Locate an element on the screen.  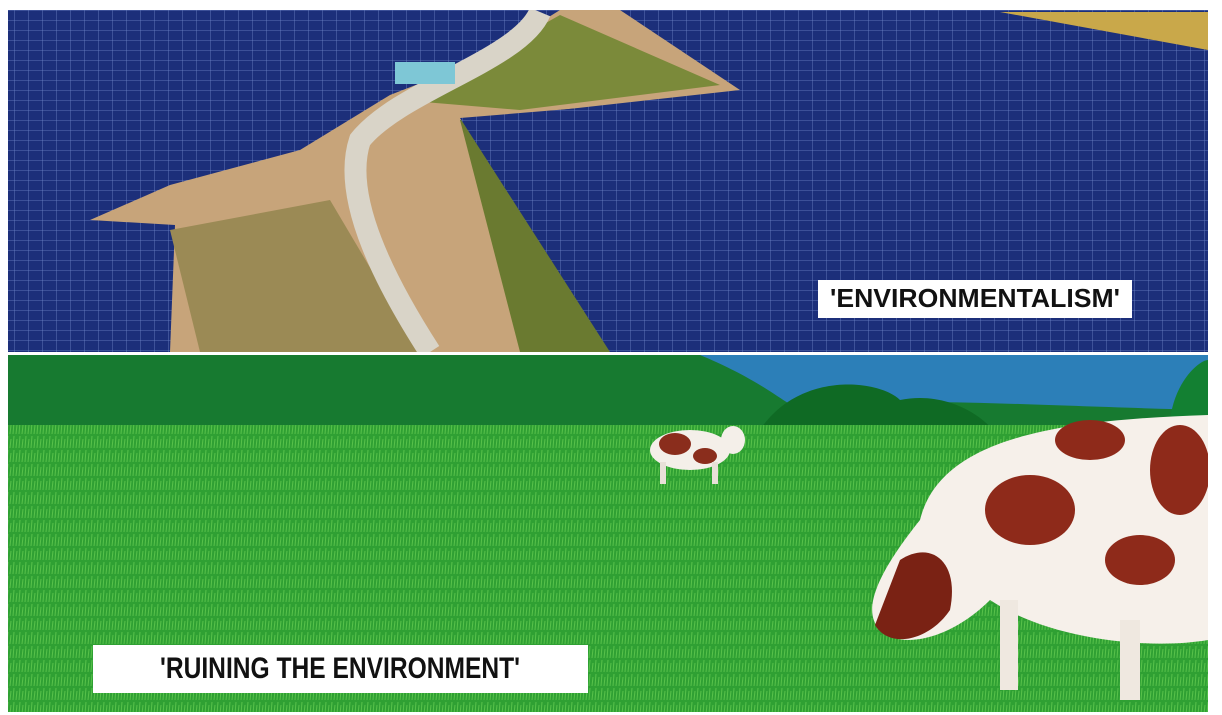
caption: 'ENVIRONMENTALISM' is located at coordinates (975, 298).